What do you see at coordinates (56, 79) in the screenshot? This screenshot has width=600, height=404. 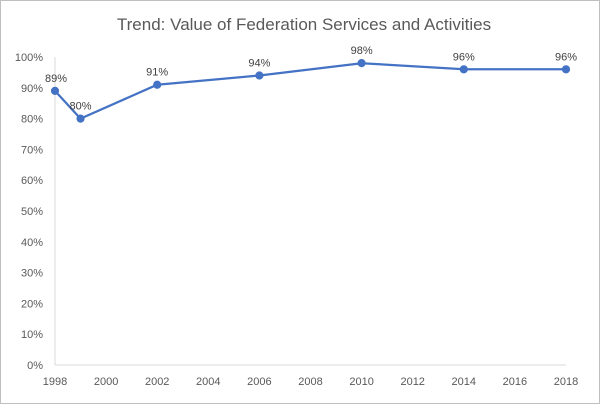 I see `data-label: 89%` at bounding box center [56, 79].